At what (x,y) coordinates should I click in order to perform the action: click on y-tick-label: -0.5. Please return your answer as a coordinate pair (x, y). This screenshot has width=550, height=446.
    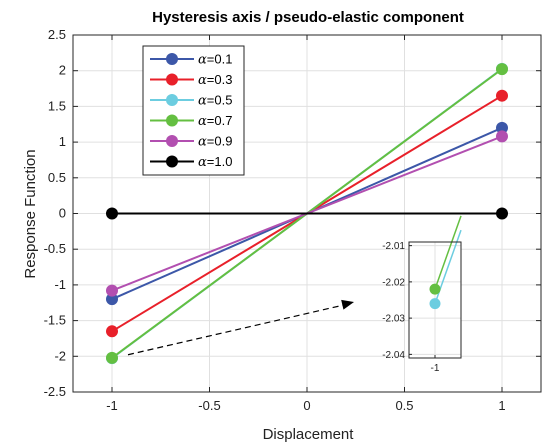
    Looking at the image, I should click on (55, 248).